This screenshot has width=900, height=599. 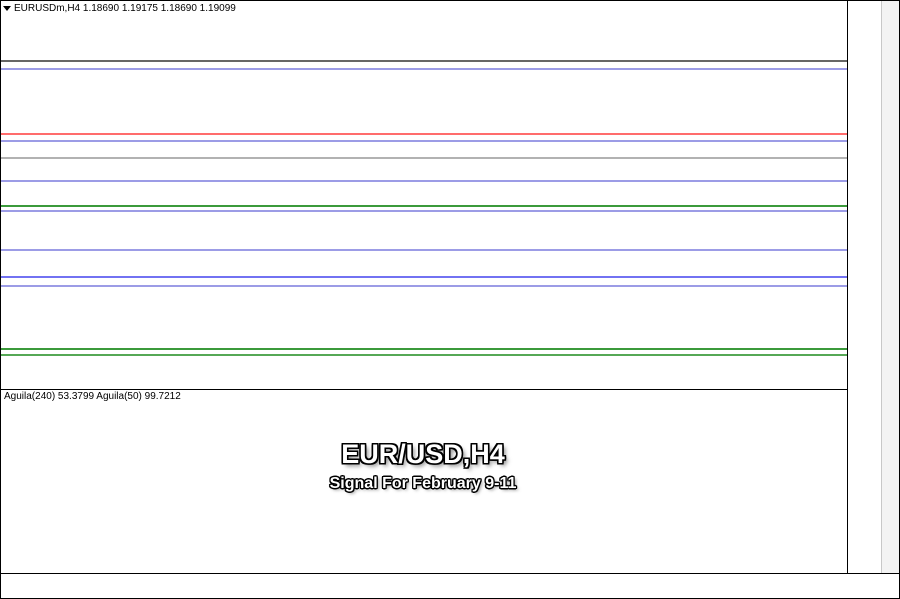 I want to click on chart-menu-caret-icon, so click(x=7, y=8).